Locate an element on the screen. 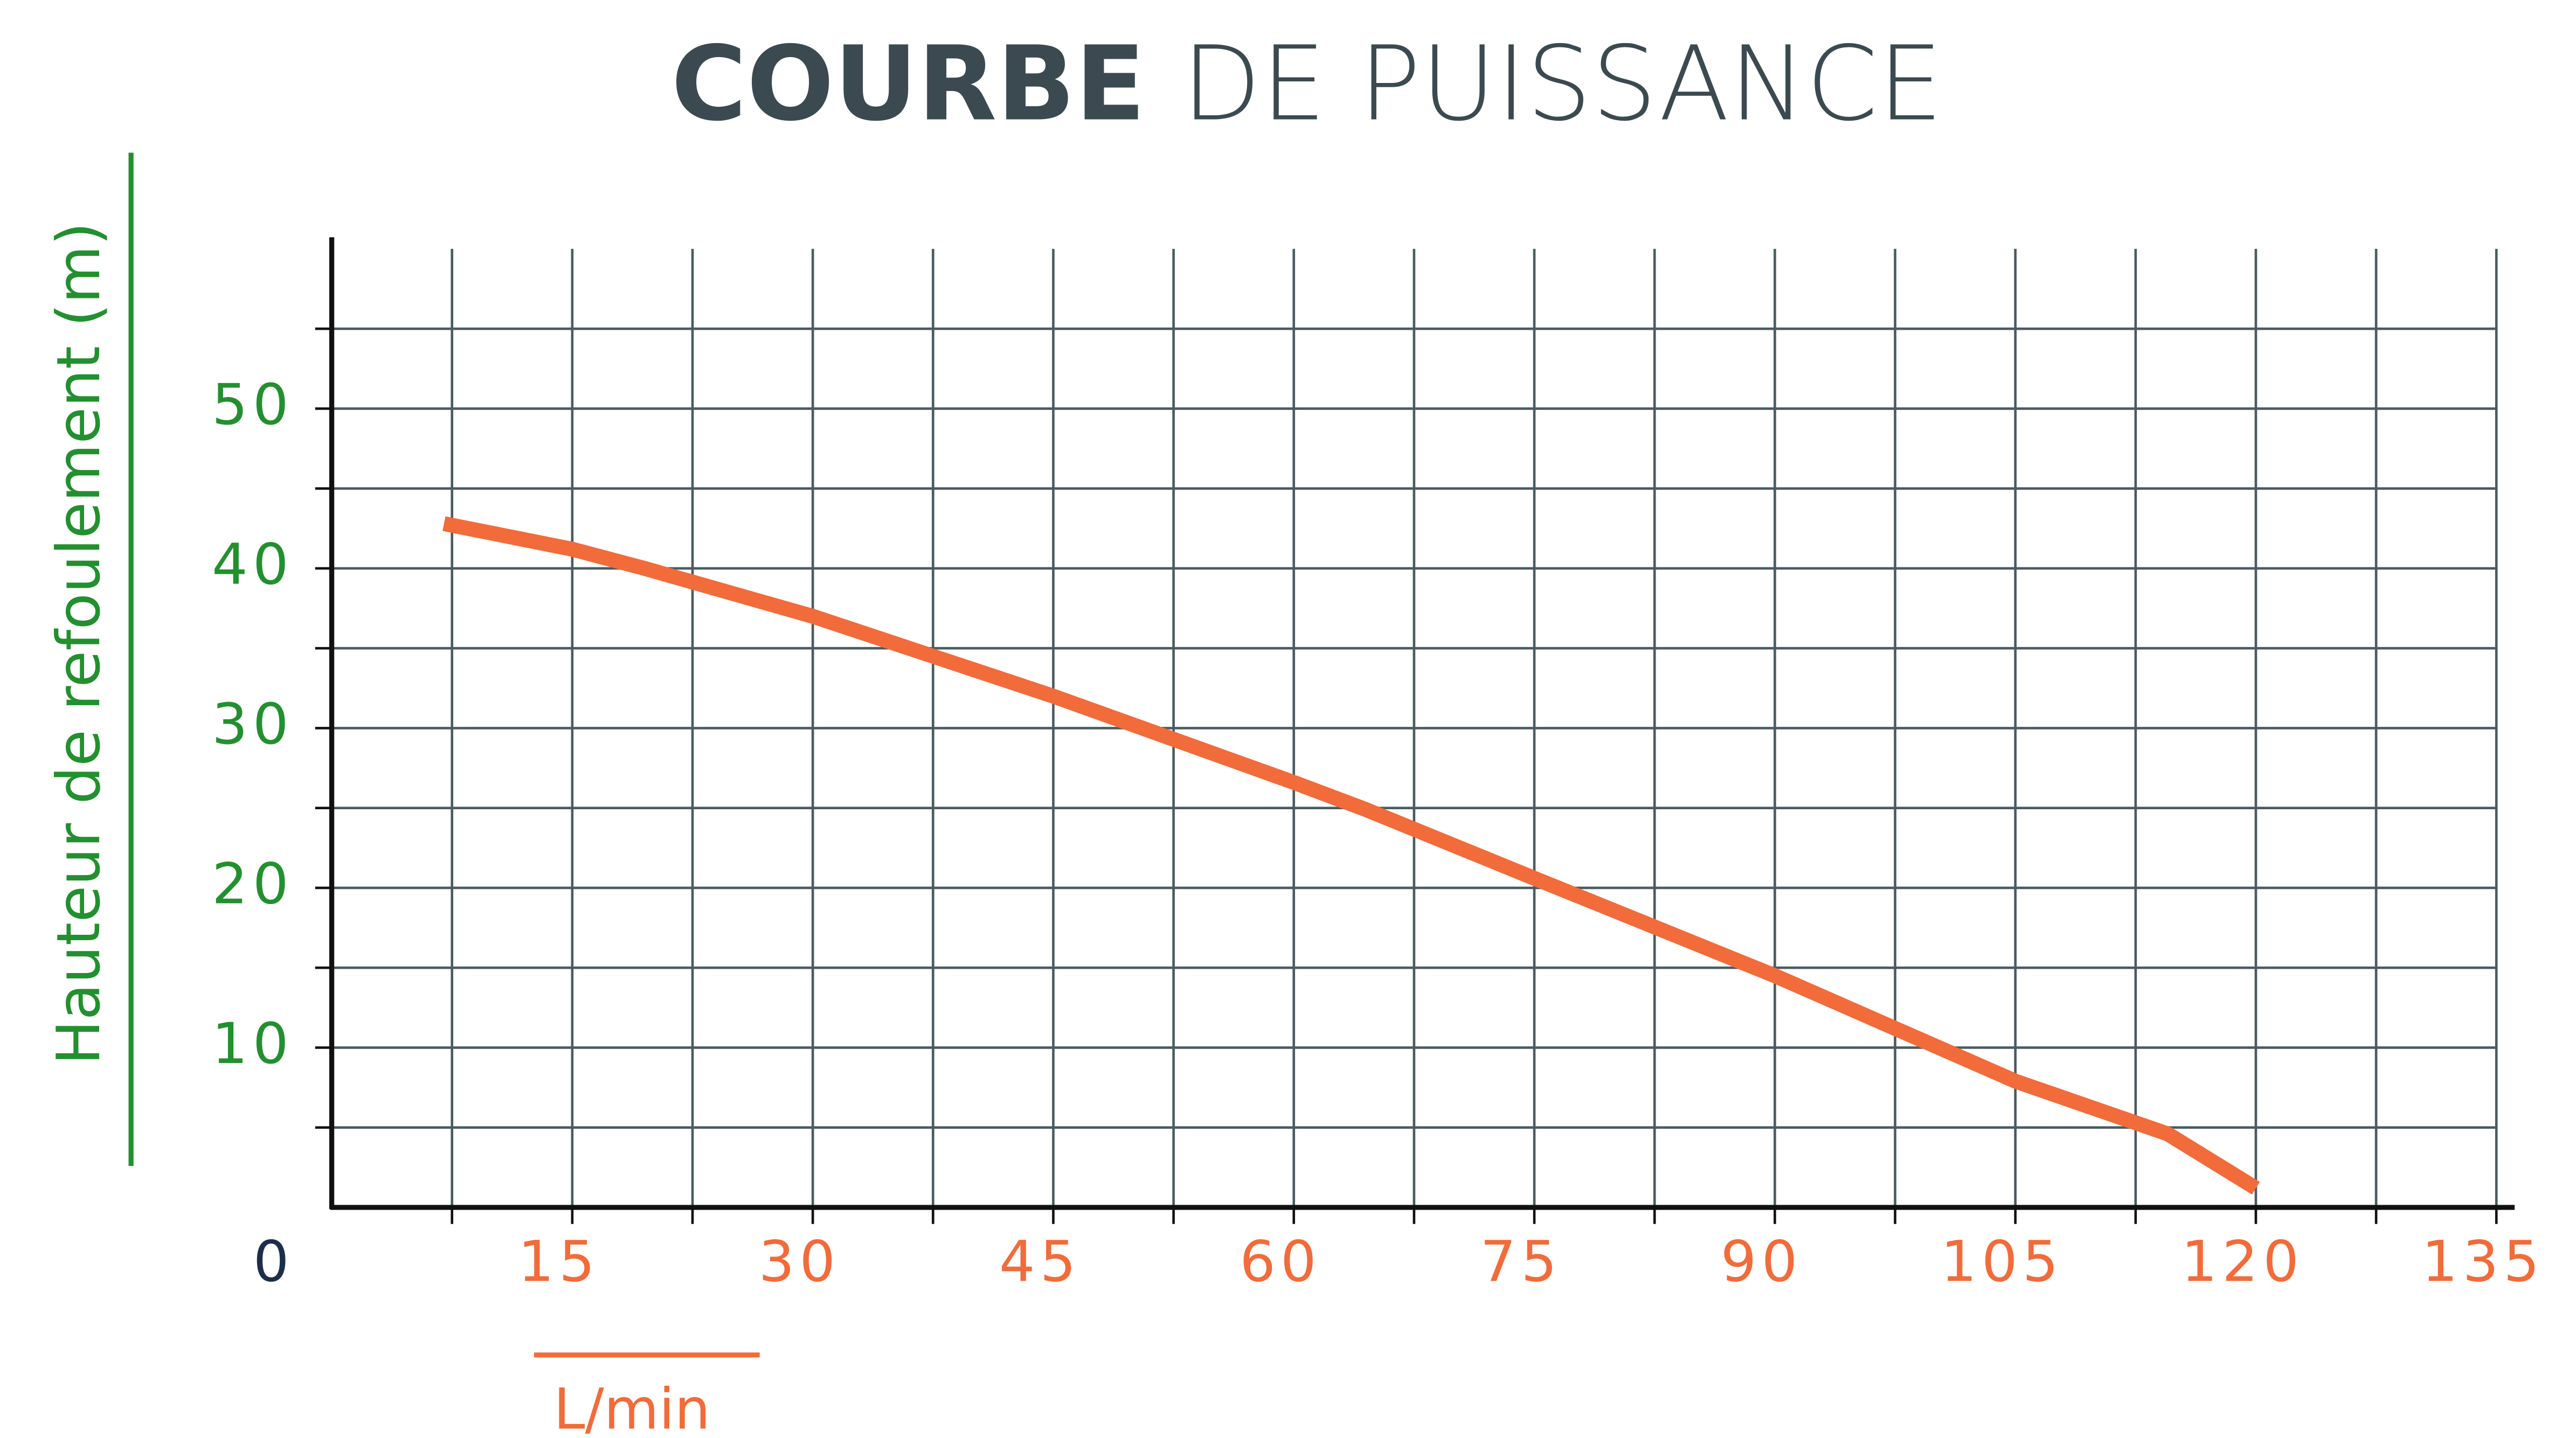 This screenshot has width=2576, height=1438. title-regular: DE PUISSANCE is located at coordinates (1562, 84).